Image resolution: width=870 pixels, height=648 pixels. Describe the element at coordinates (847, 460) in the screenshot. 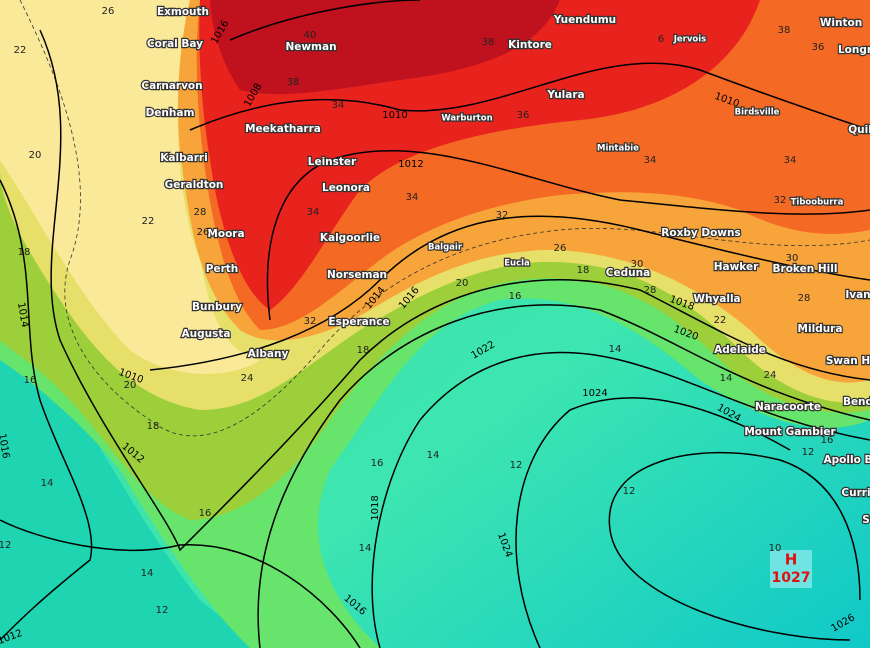

I see `place-label: Apollo B` at that location.